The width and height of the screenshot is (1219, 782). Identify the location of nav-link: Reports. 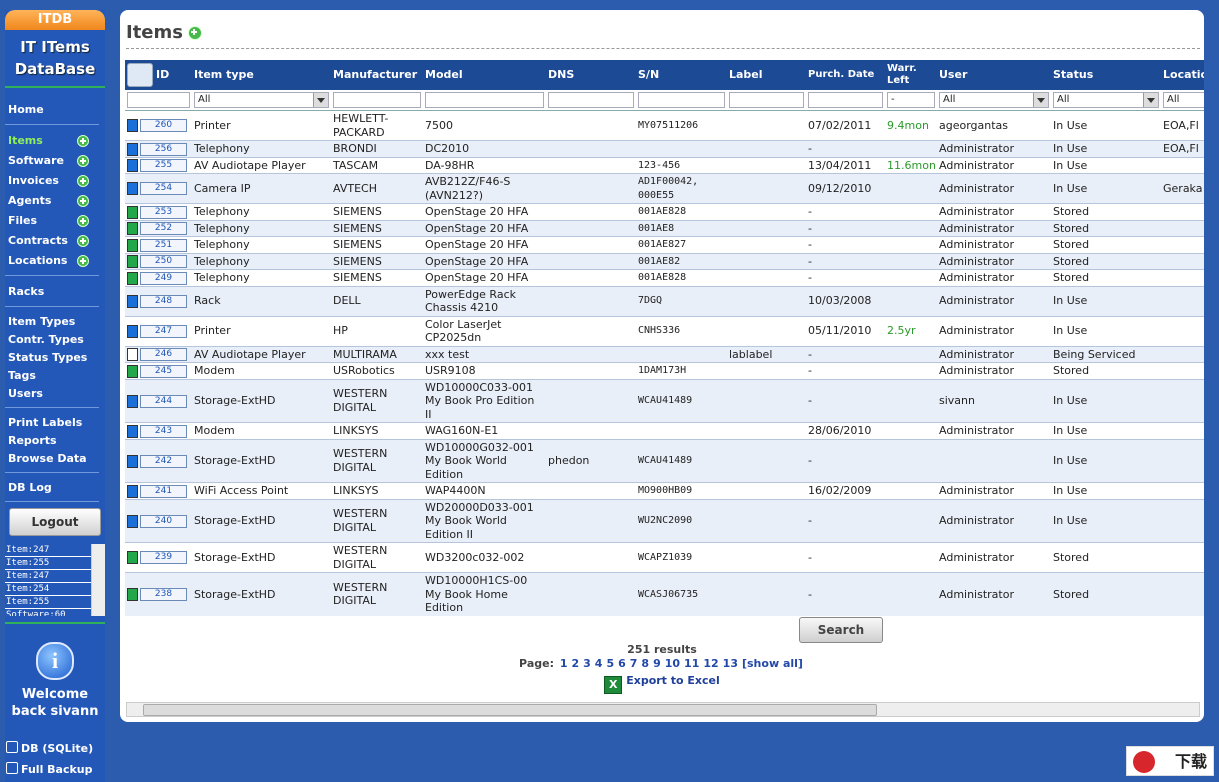
(53, 441).